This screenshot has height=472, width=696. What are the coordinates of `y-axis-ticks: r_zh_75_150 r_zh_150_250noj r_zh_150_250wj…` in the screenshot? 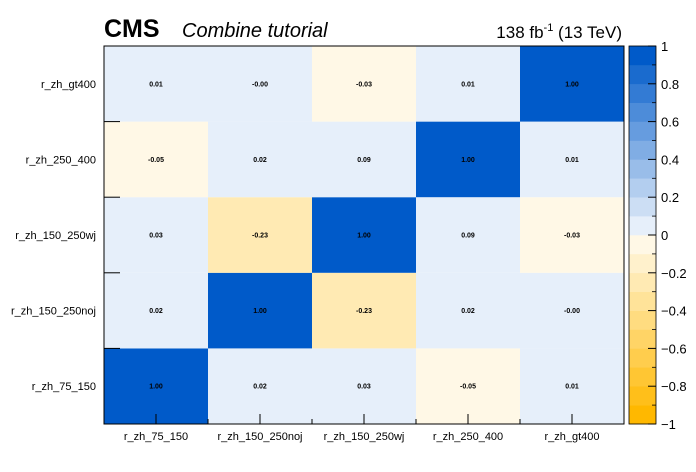 It's located at (65, 236).